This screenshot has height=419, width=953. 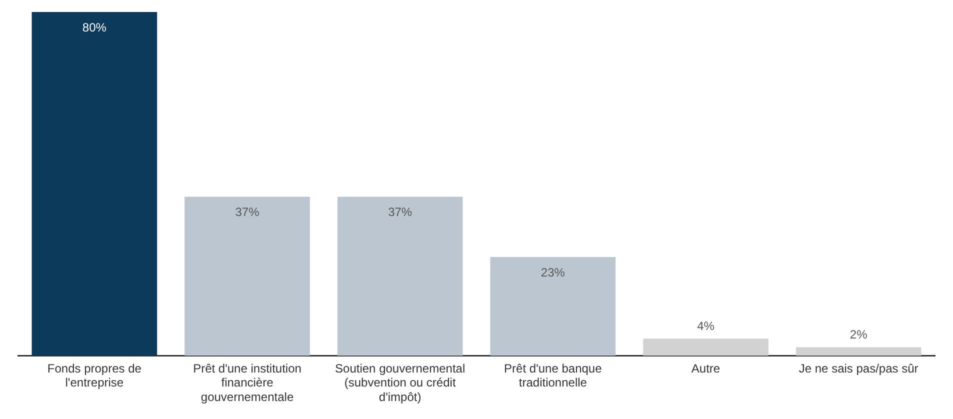 What do you see at coordinates (553, 272) in the screenshot?
I see `data-label: 23%` at bounding box center [553, 272].